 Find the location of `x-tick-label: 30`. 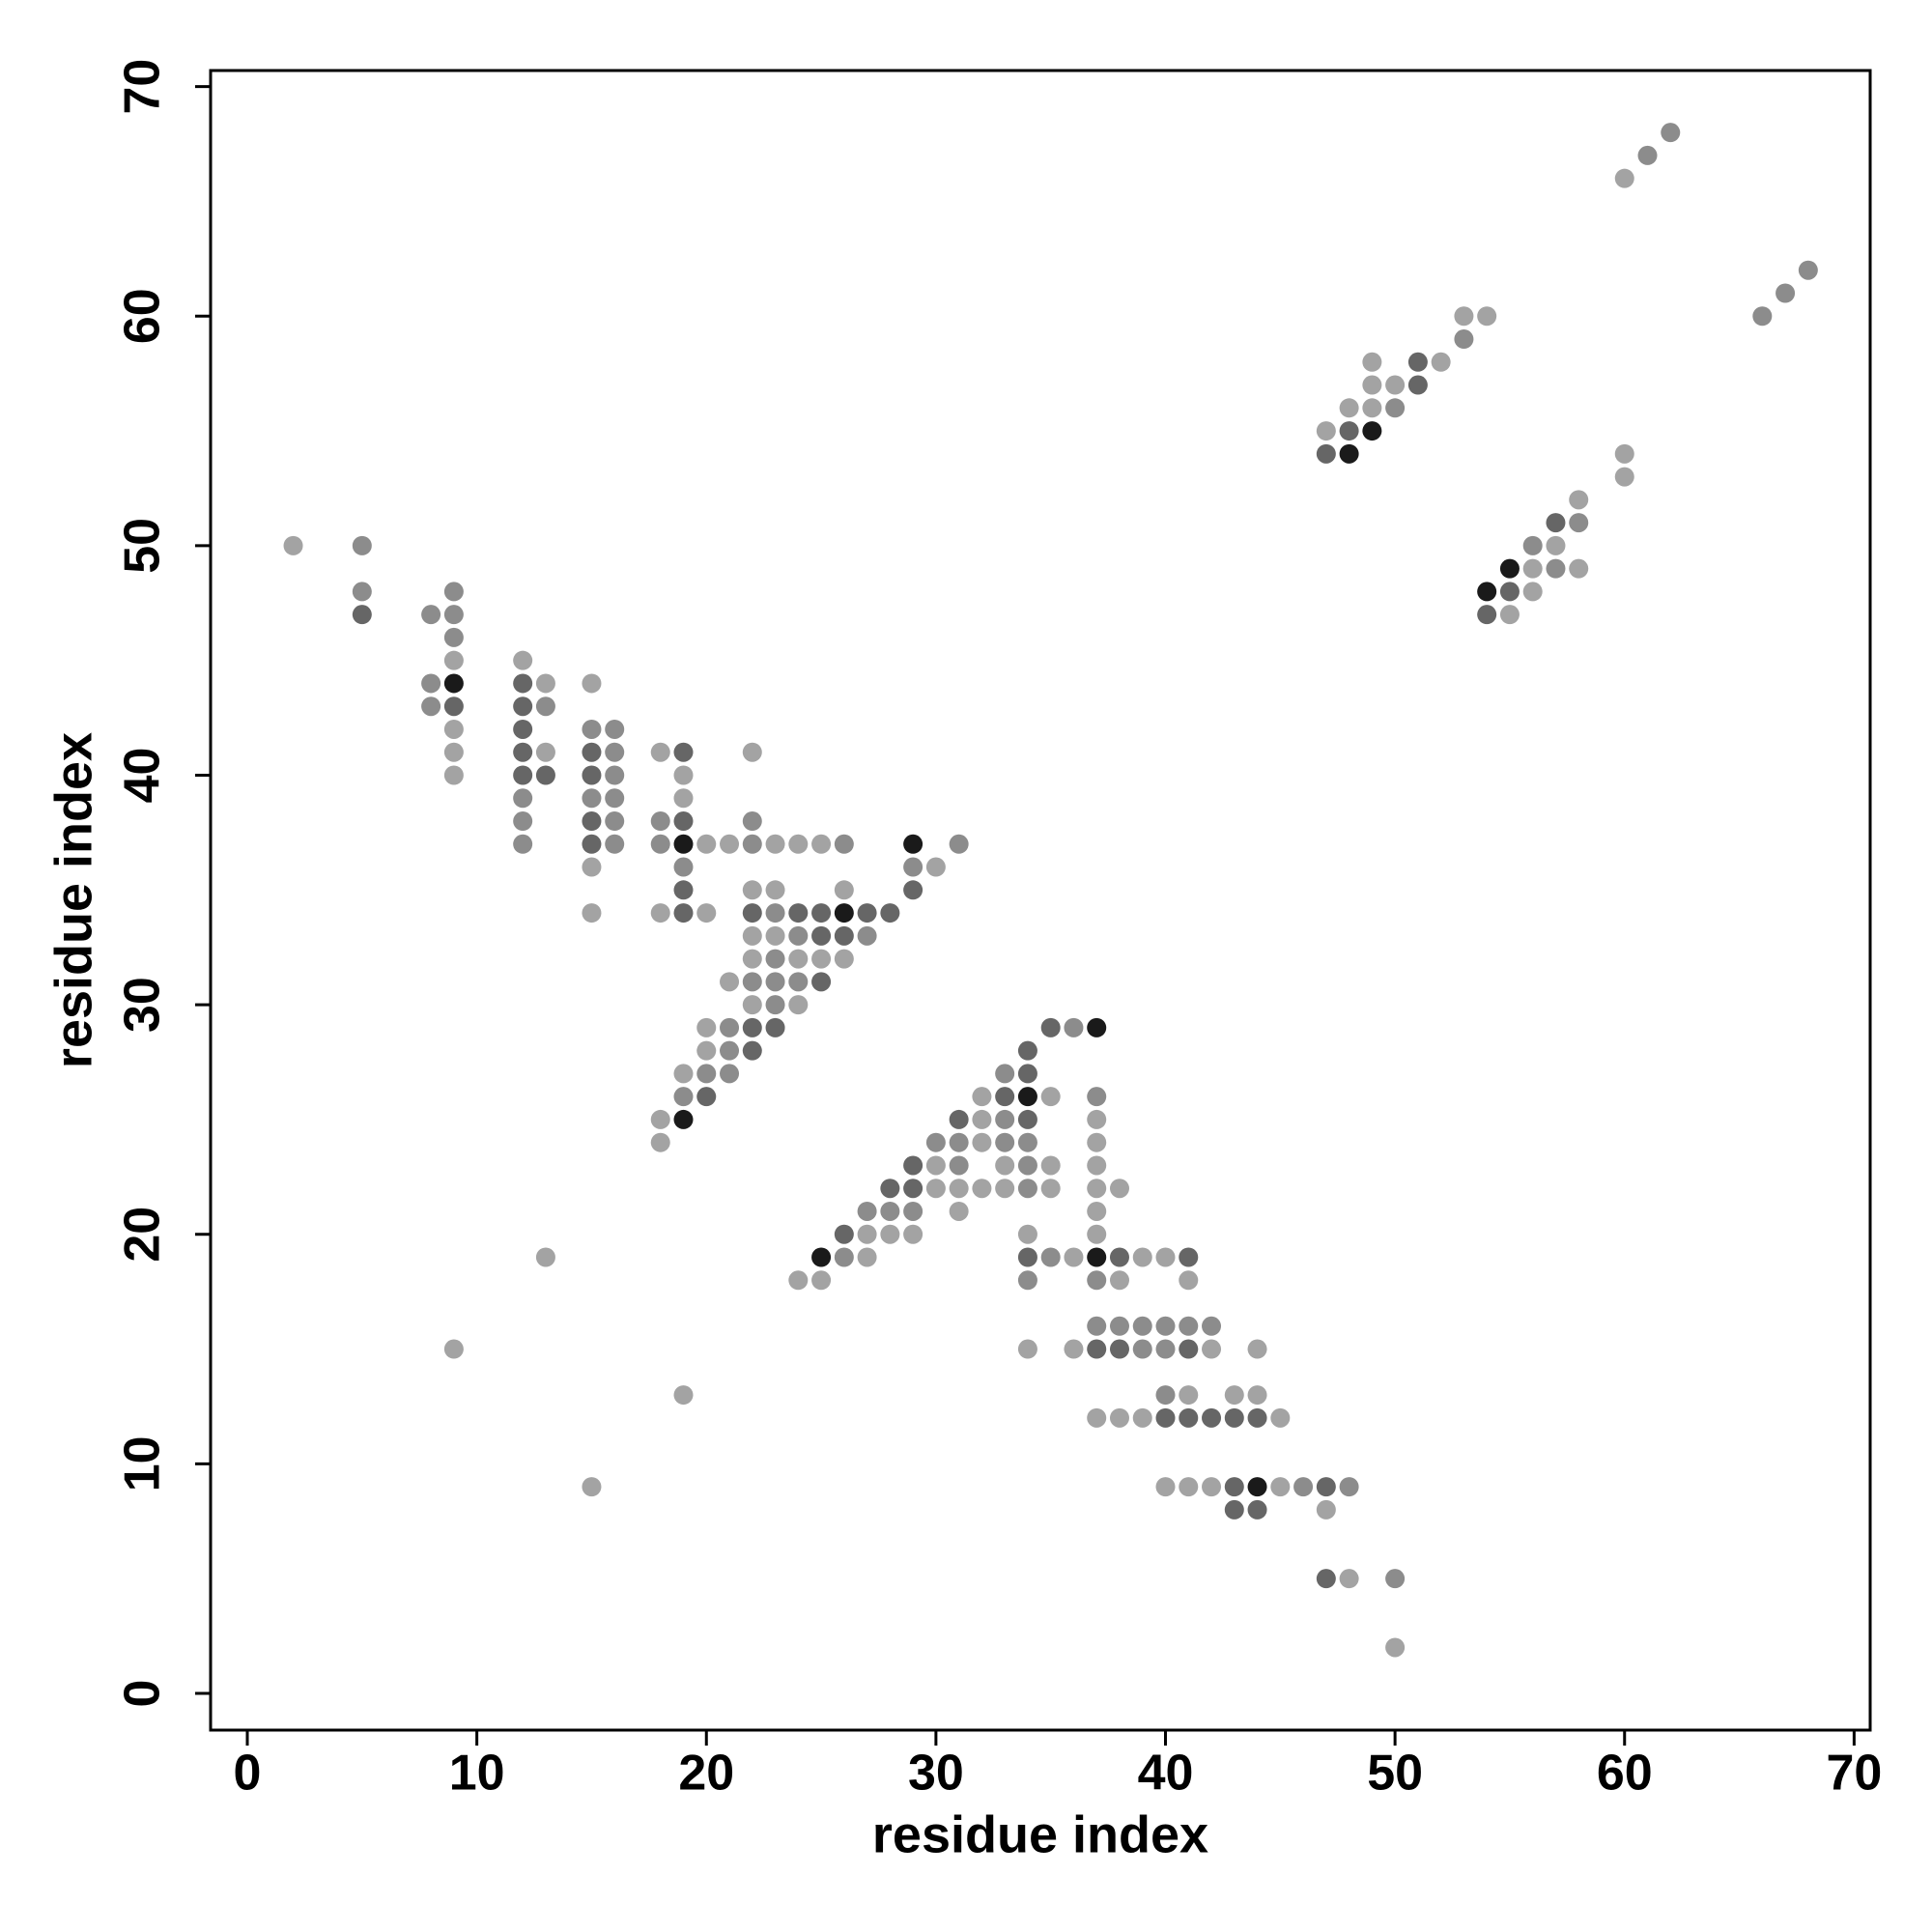

x-tick-label: 30 is located at coordinates (936, 1774).